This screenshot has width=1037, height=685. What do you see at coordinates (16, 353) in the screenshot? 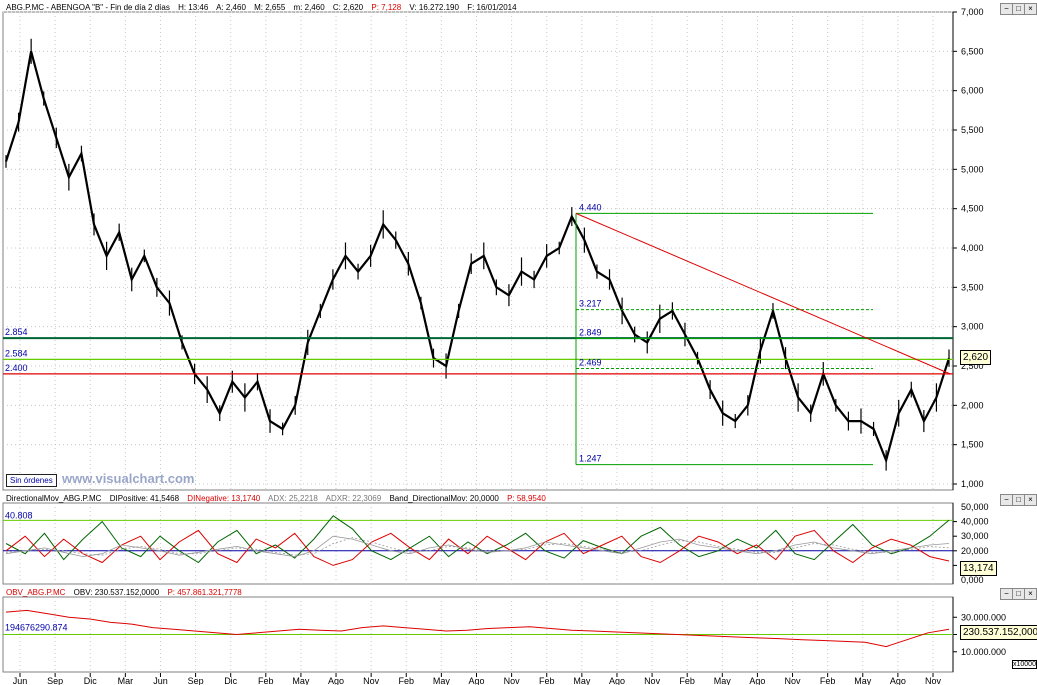
I see `level-label-left_2584: 2.584` at bounding box center [16, 353].